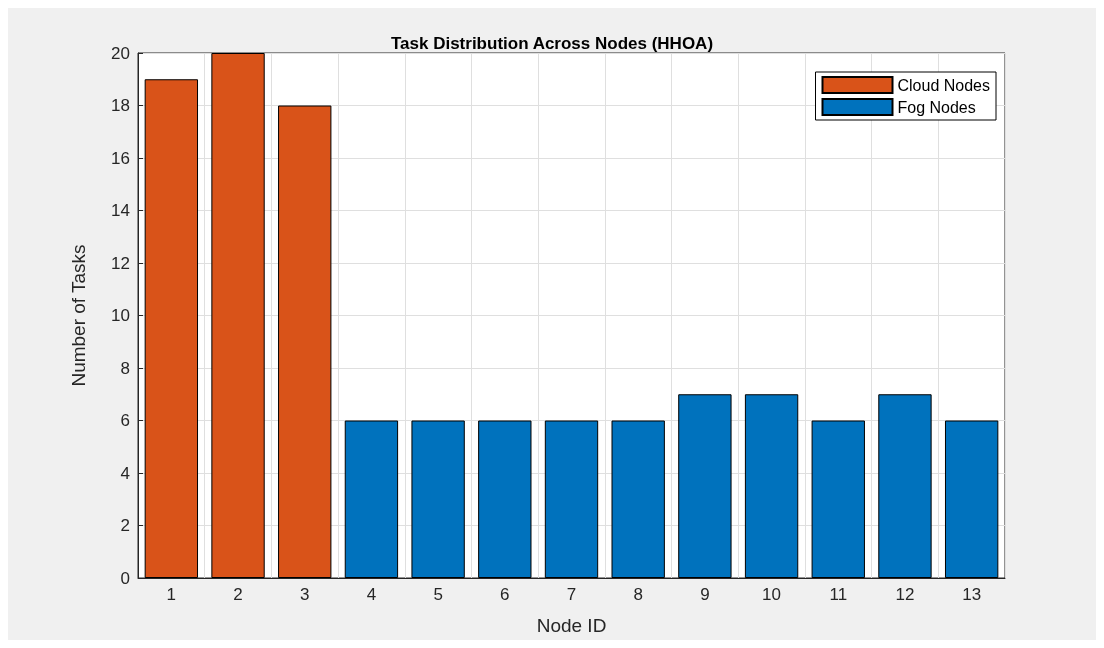 This screenshot has width=1104, height=648. Describe the element at coordinates (125, 525) in the screenshot. I see `y-tick-label: 2` at that location.